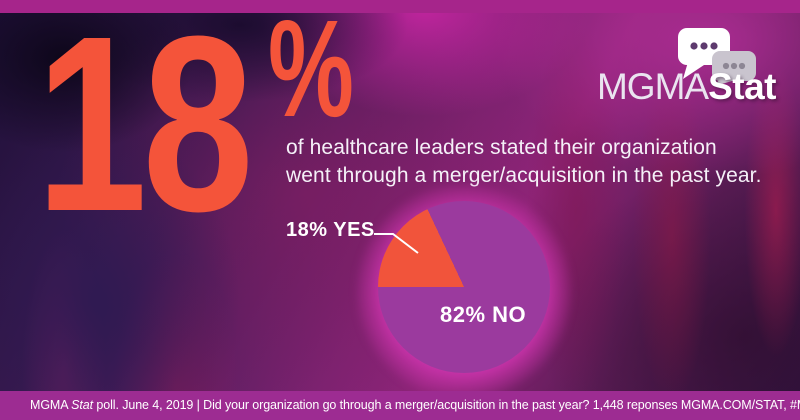 The image size is (800, 420). I want to click on pie-label-yes: 18% YES, so click(330, 230).